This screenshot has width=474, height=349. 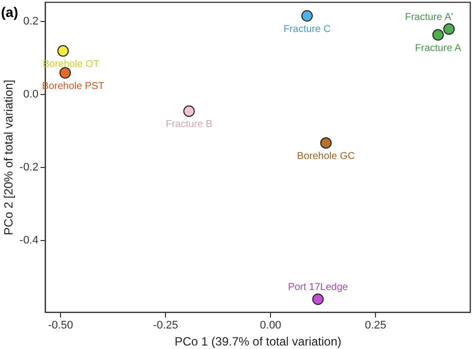 I want to click on x-axis-title: PCo 1 (39.7% of total variation), so click(x=258, y=341).